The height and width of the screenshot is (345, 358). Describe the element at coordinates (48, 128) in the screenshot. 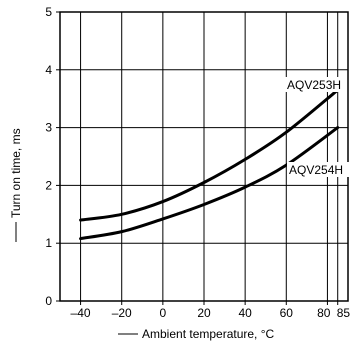

I see `y-tick-label: 3` at that location.